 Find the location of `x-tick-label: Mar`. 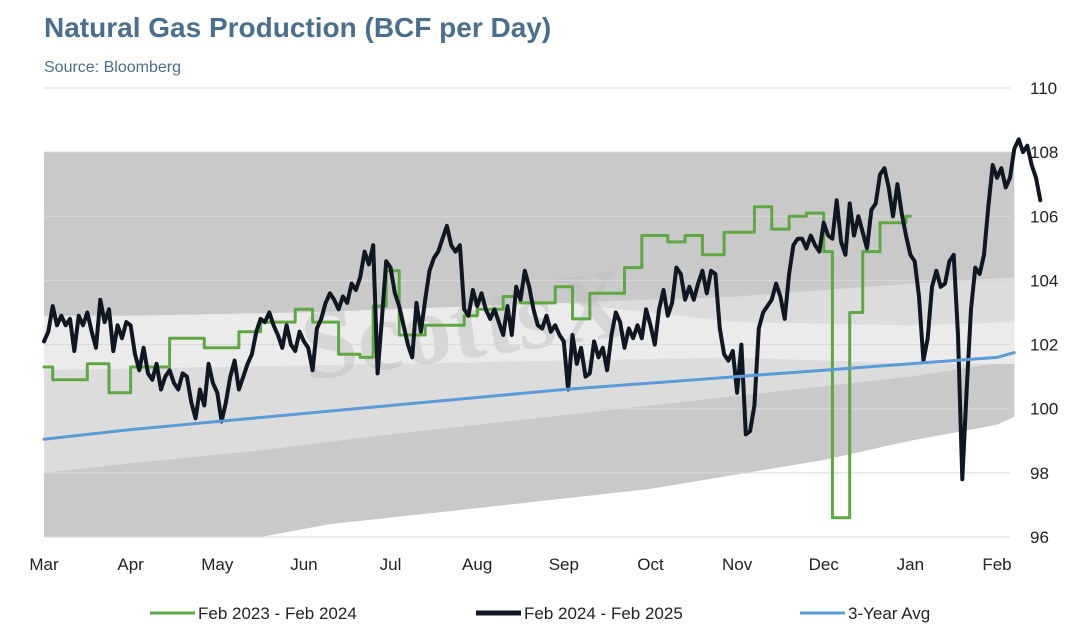

x-tick-label: Mar is located at coordinates (44, 564).